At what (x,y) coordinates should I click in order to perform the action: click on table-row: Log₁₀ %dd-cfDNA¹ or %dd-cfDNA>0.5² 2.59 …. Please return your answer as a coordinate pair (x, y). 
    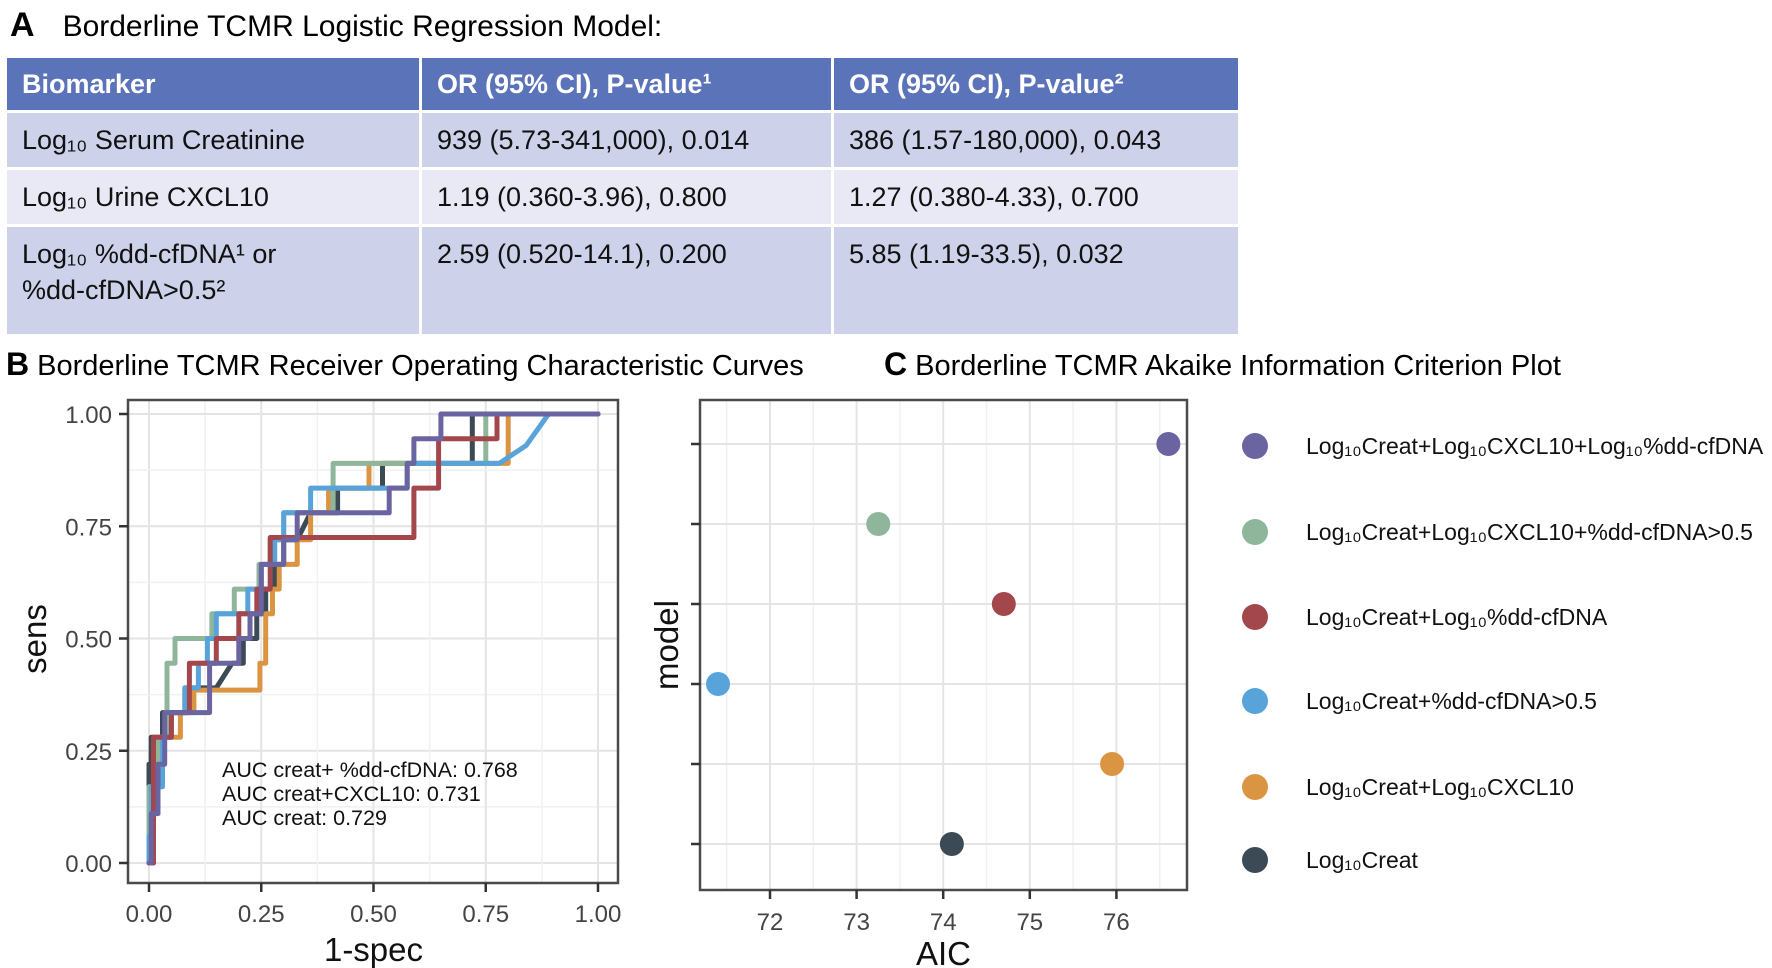
    Looking at the image, I should click on (622, 280).